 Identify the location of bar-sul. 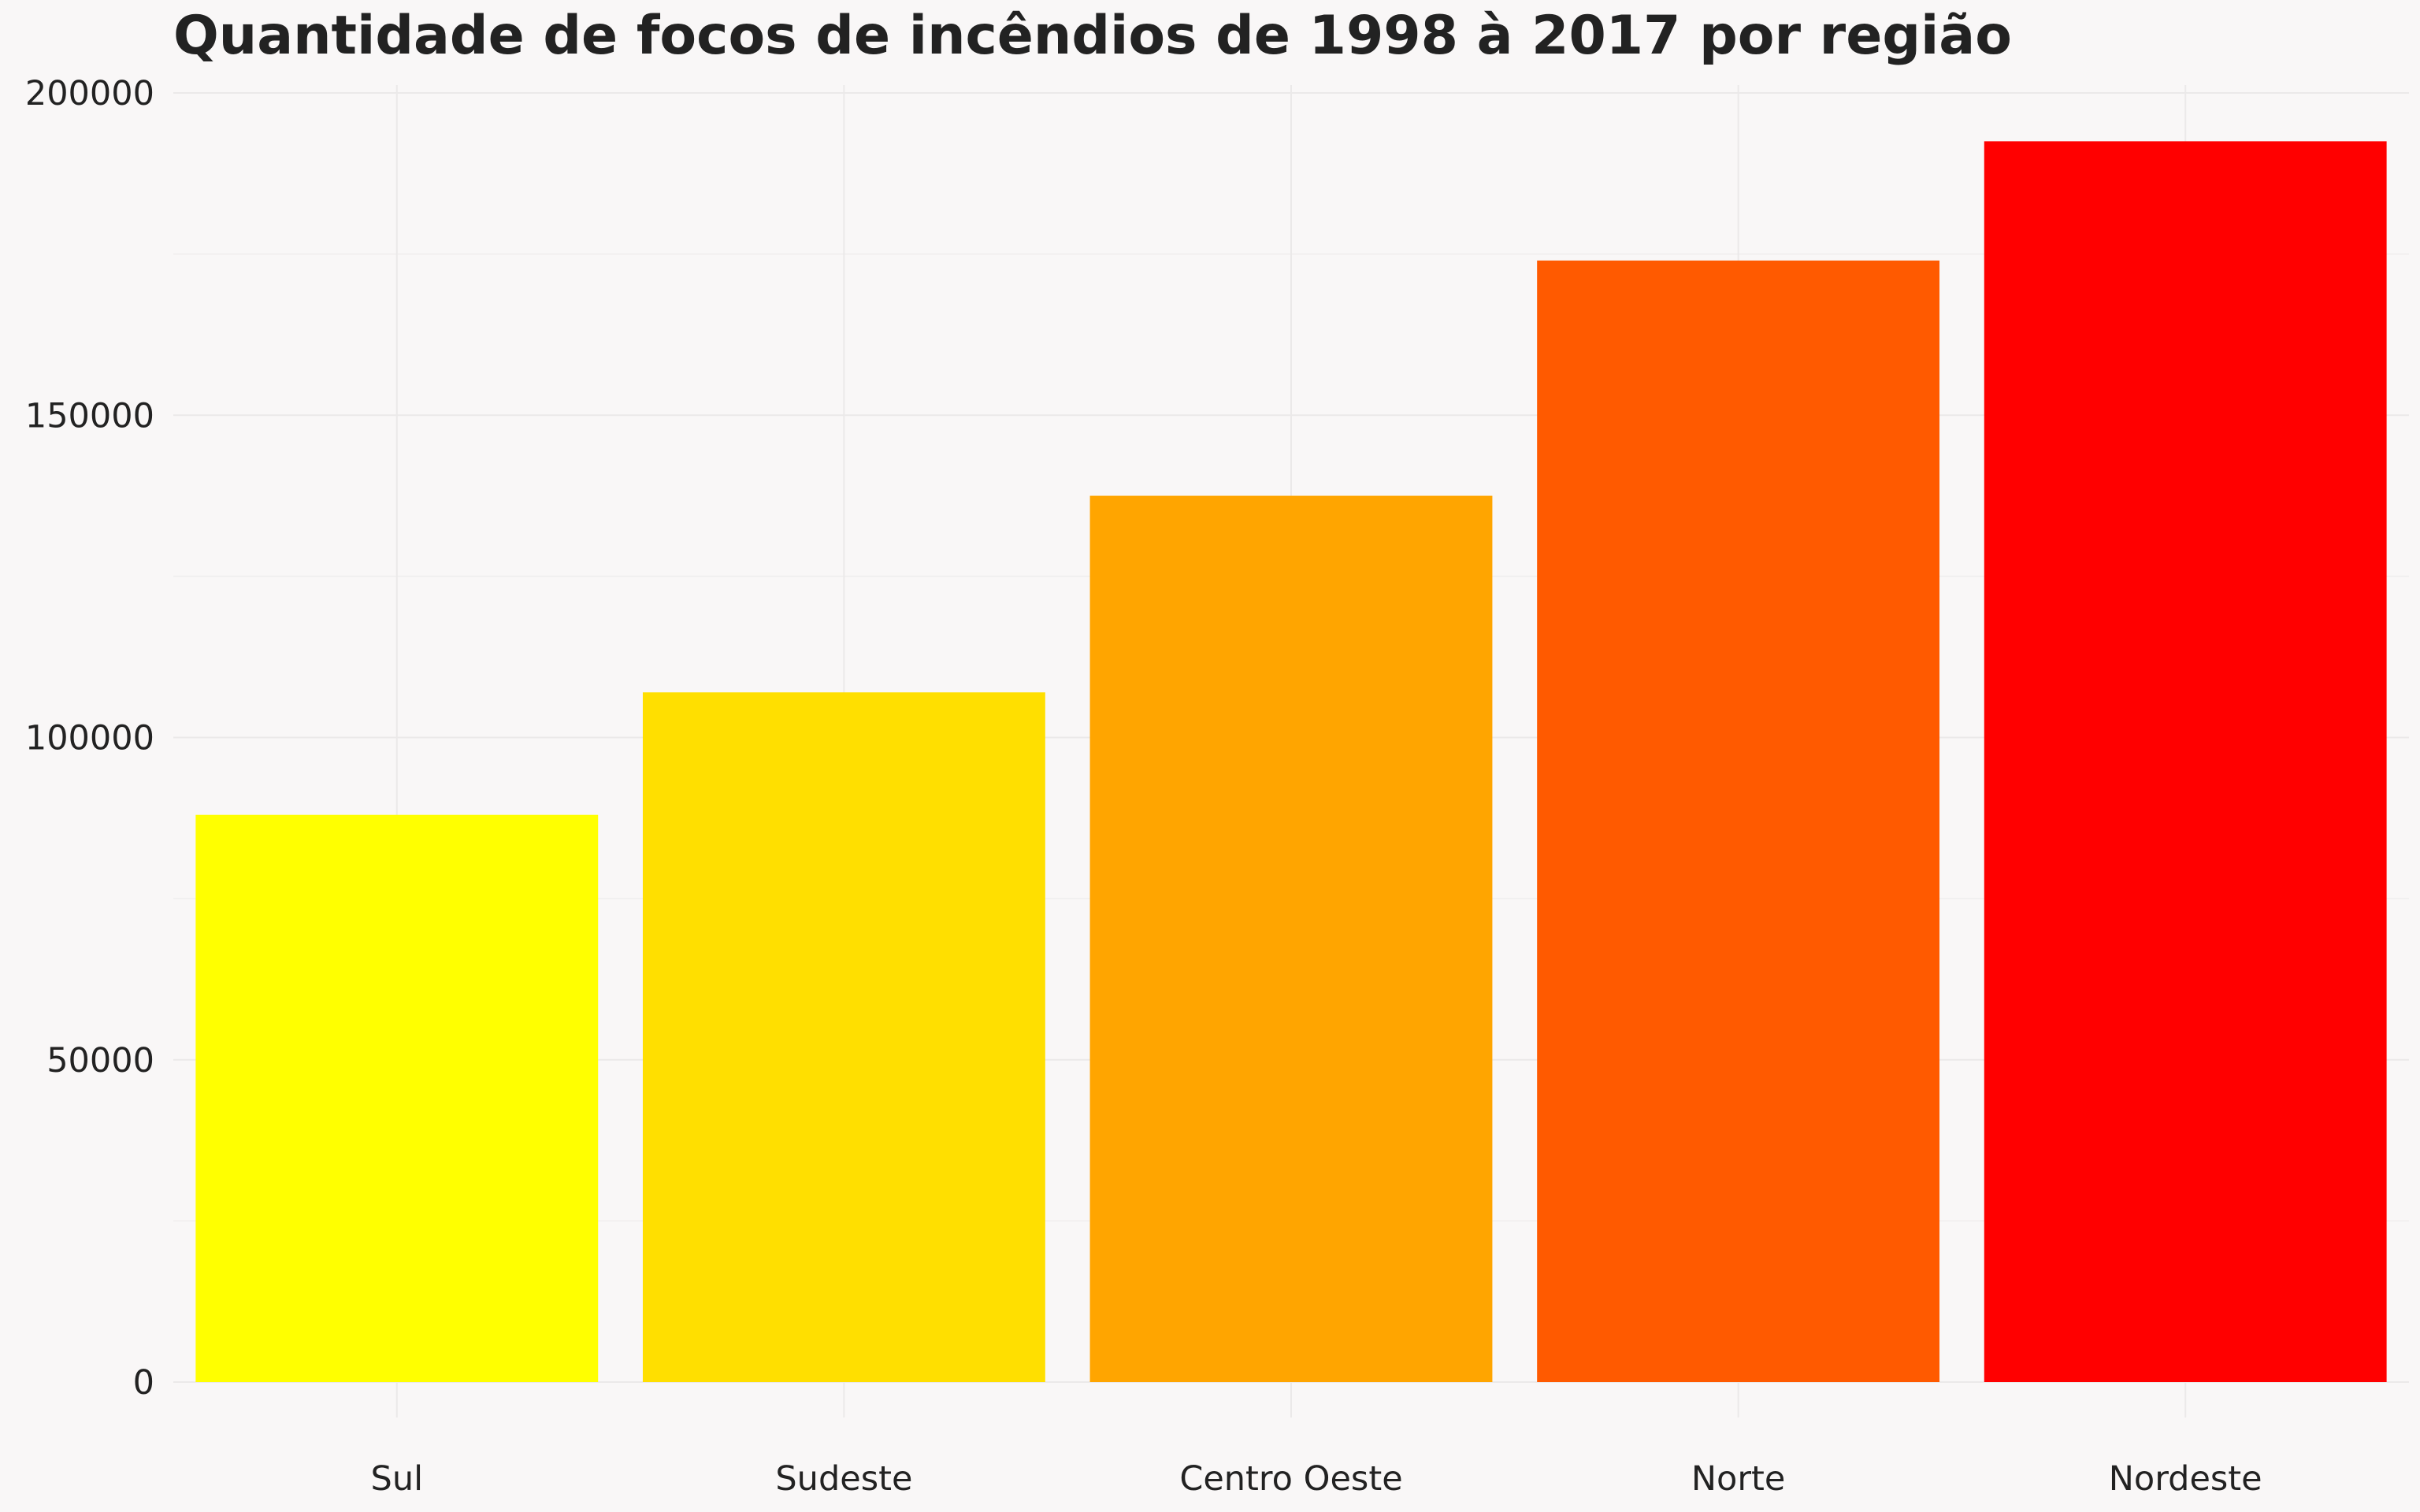
(397, 1098).